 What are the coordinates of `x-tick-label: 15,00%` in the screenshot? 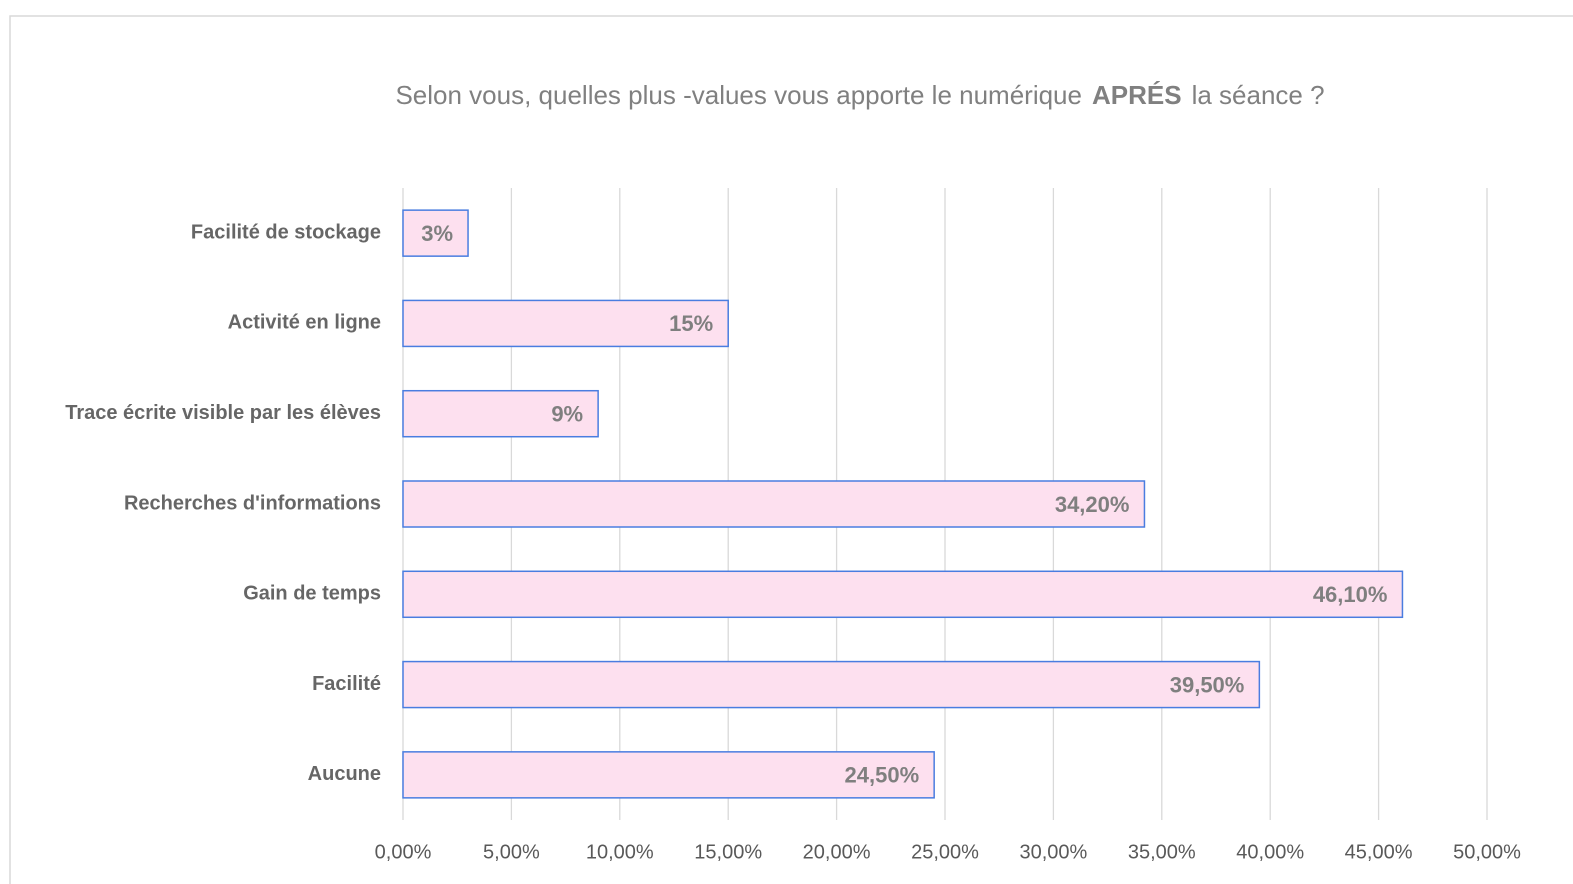 It's located at (728, 852).